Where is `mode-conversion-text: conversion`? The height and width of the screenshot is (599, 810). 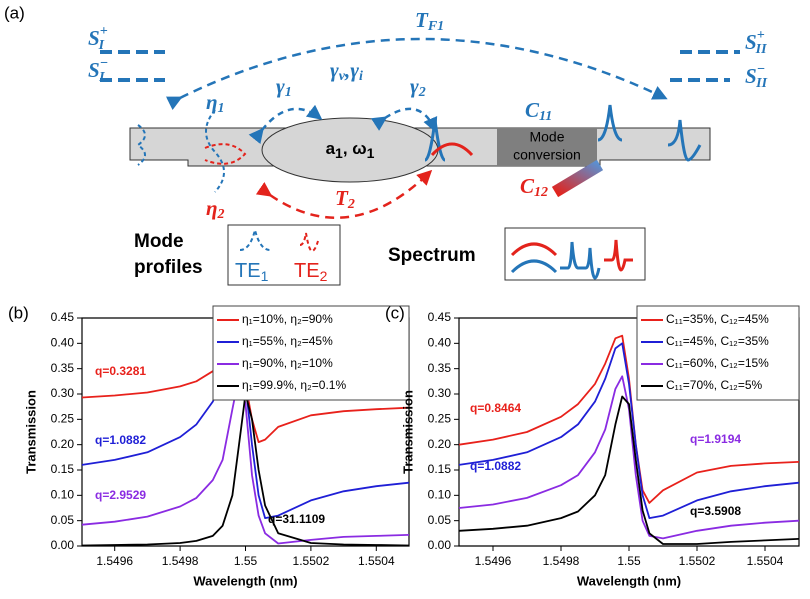 mode-conversion-text: conversion is located at coordinates (547, 155).